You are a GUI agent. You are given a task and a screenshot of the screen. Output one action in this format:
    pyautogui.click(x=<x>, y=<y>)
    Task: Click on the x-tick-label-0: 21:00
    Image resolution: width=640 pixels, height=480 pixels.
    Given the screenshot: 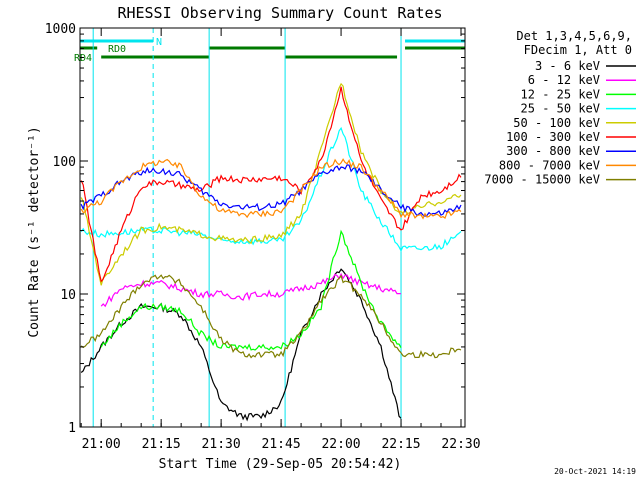 What is the action you would take?
    pyautogui.click(x=101, y=444)
    